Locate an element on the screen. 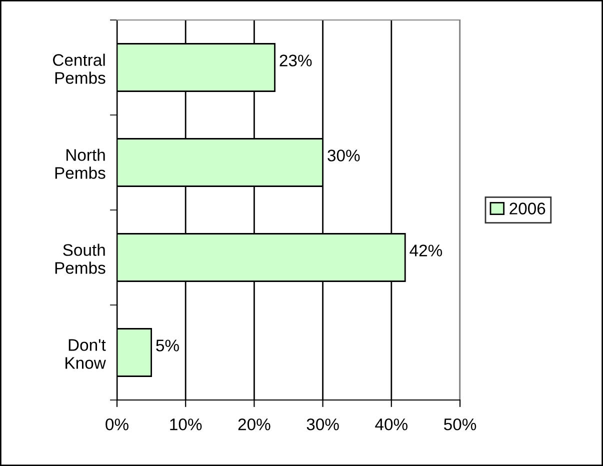 The width and height of the screenshot is (603, 466). data-label: 5% is located at coordinates (167, 346).